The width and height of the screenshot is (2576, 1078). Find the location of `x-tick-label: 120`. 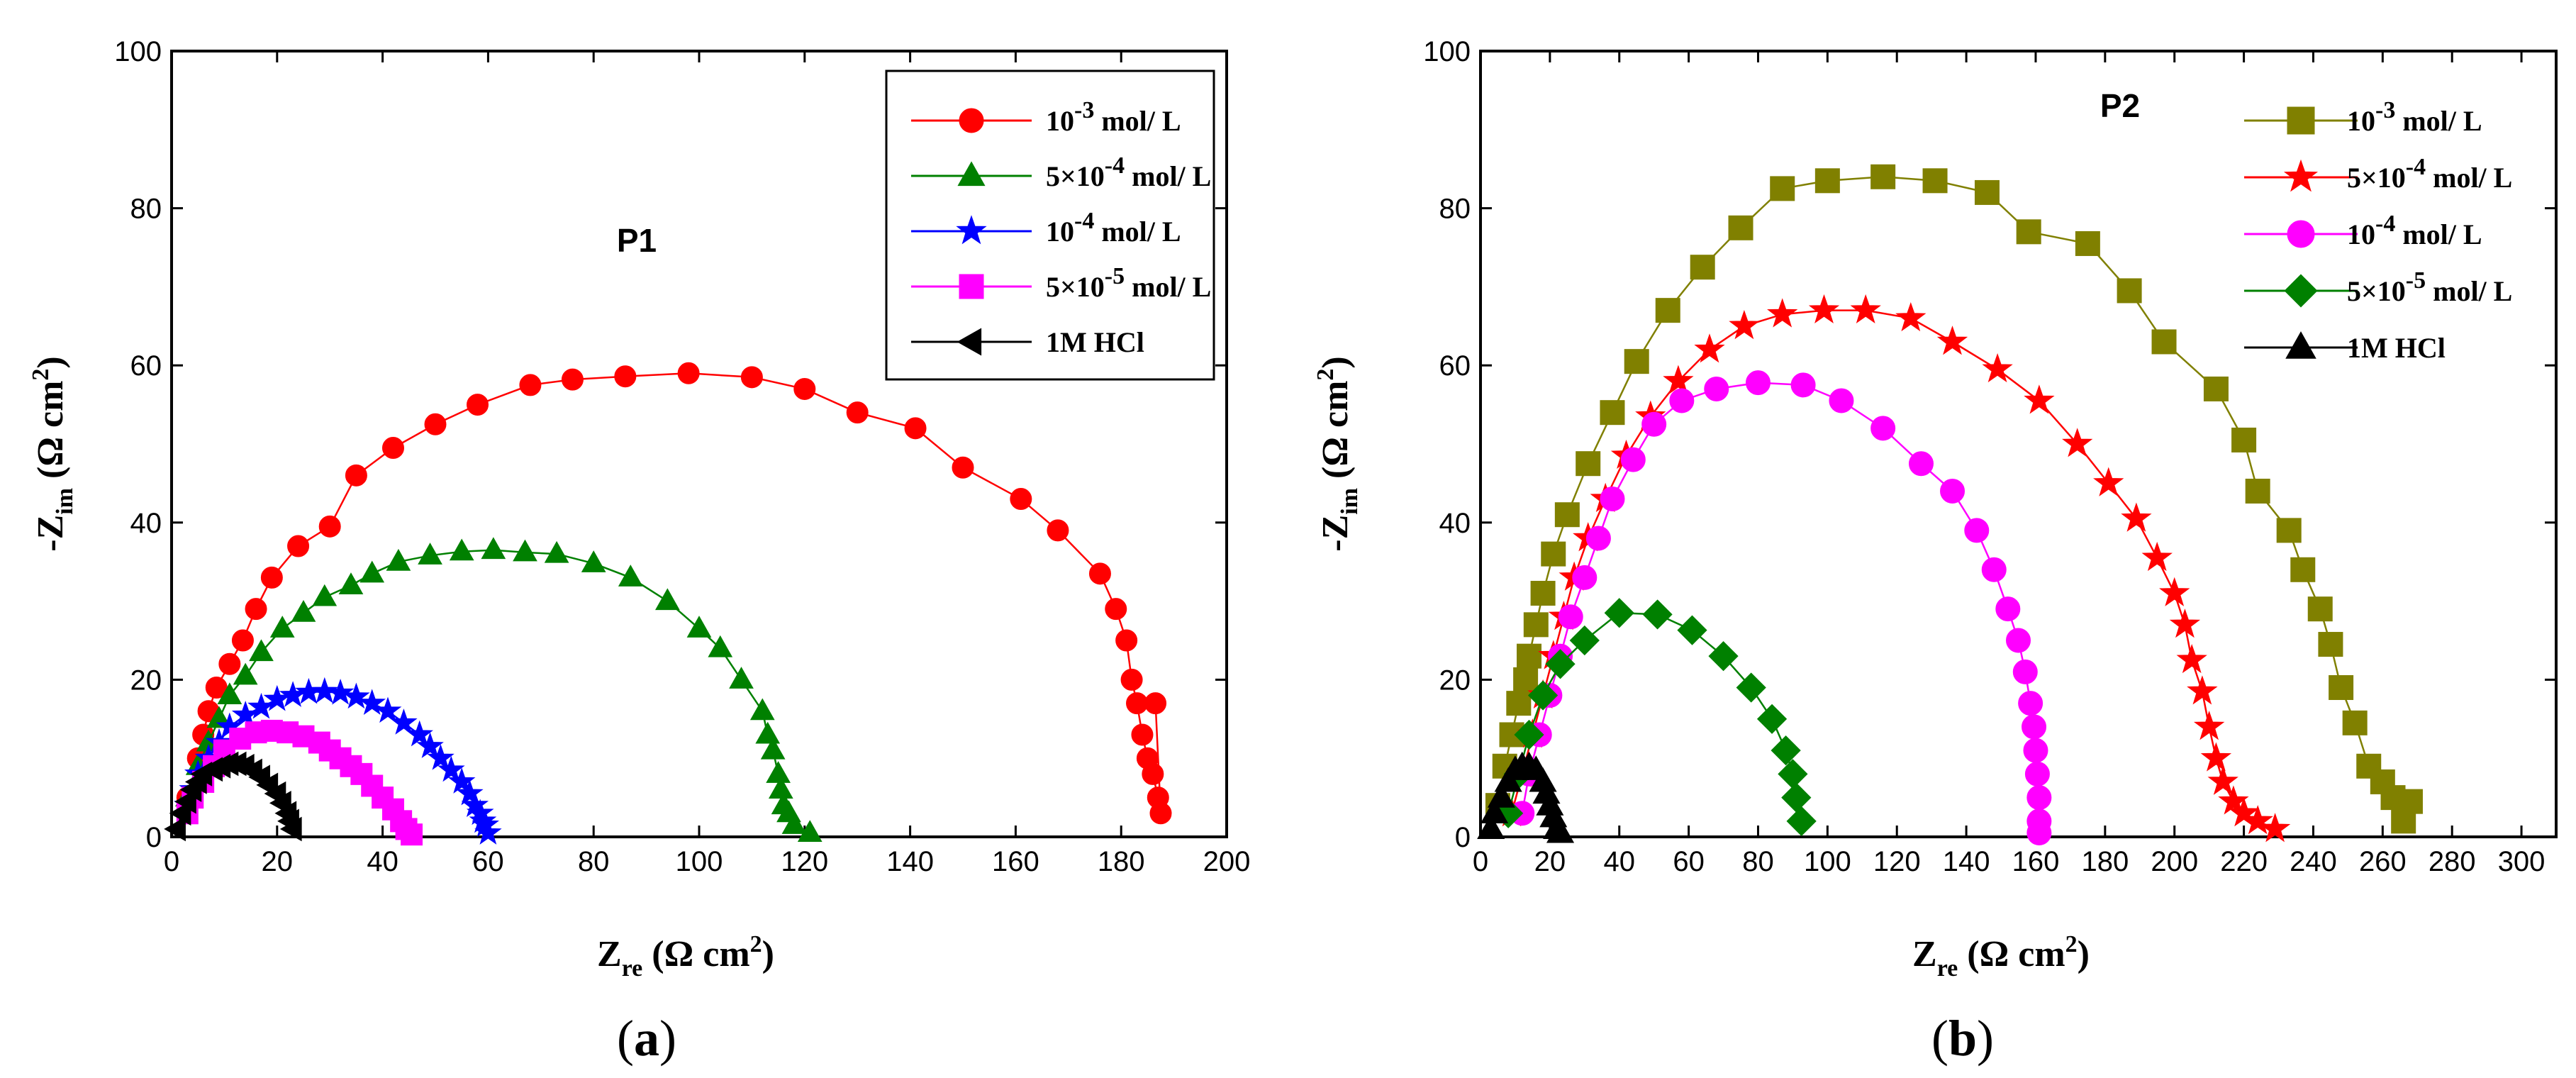

x-tick-label: 120 is located at coordinates (804, 862).